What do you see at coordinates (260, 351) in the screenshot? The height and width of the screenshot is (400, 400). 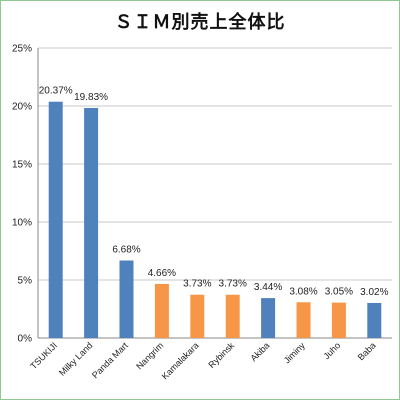 I see `category-label: Akiba` at bounding box center [260, 351].